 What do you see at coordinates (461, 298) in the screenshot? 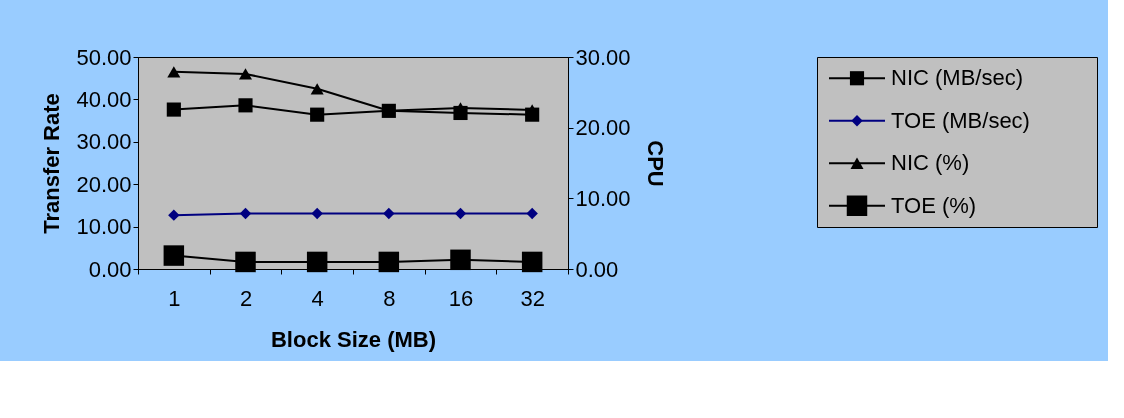
I see `x-tick-label: 16` at bounding box center [461, 298].